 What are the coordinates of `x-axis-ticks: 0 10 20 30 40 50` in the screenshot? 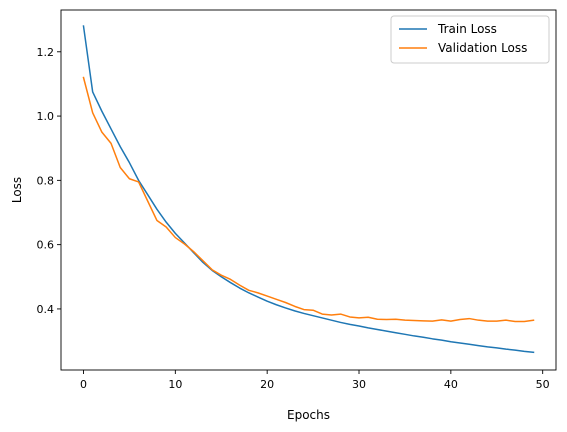 It's located at (315, 380).